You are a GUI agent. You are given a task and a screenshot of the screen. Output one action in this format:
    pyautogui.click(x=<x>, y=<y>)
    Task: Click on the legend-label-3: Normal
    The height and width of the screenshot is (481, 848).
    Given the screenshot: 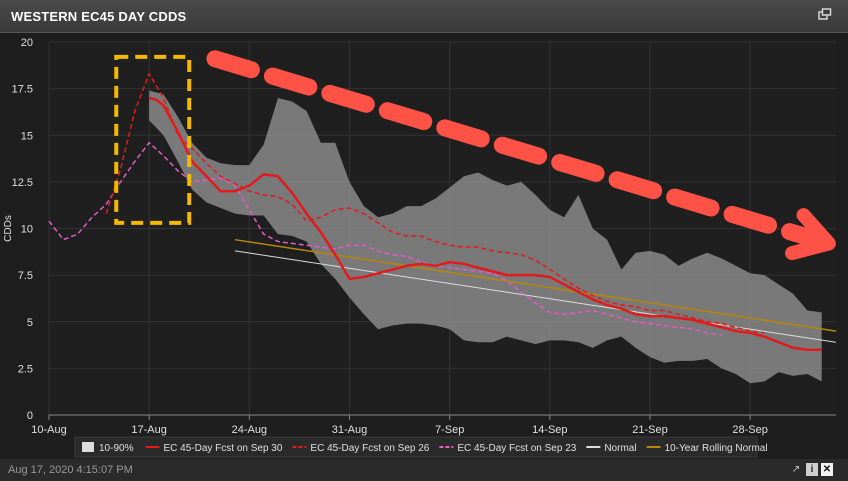 What is the action you would take?
    pyautogui.click(x=620, y=448)
    